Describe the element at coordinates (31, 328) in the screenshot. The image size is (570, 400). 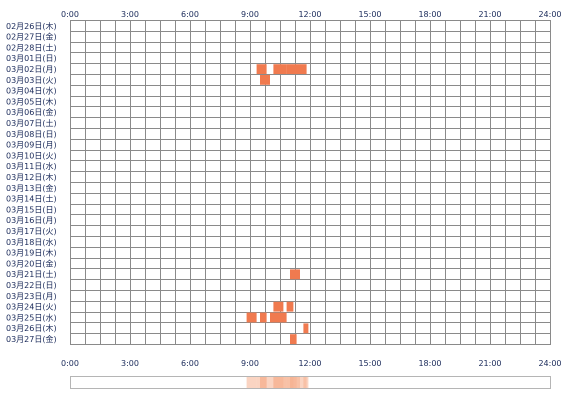
I see `row-label: 03月26日(木)` at that location.